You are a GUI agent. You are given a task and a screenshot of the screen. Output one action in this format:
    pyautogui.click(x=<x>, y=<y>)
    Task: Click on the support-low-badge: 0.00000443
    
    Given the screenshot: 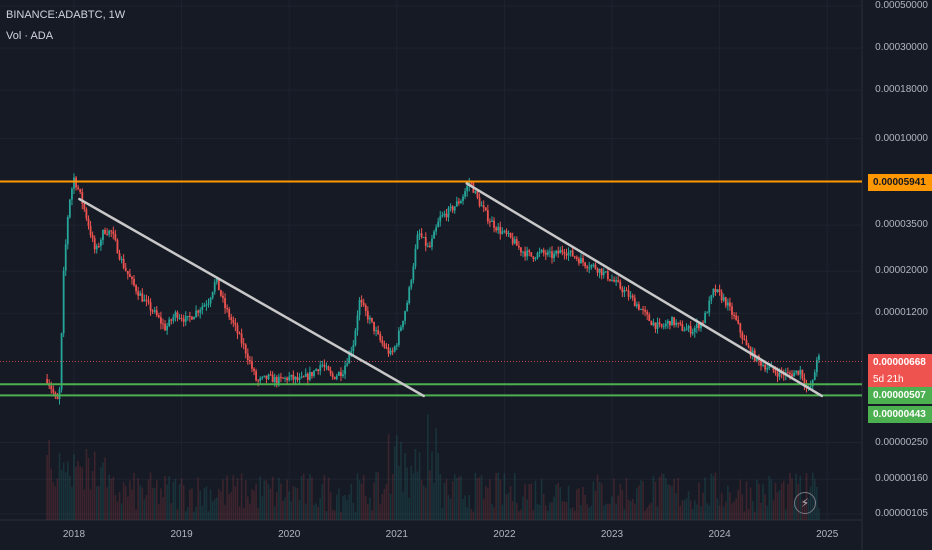 What is the action you would take?
    pyautogui.click(x=900, y=415)
    